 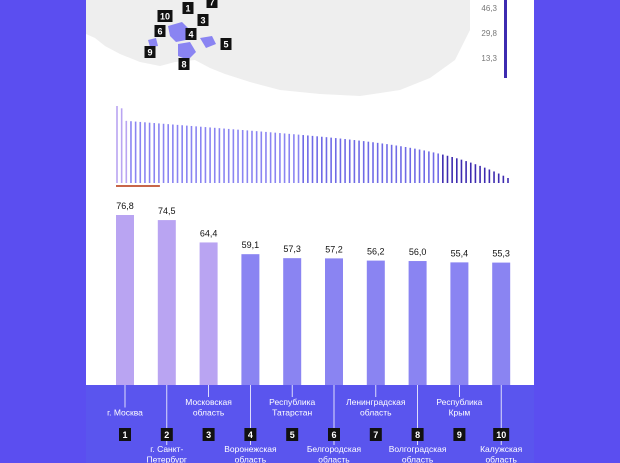 I want to click on rank-badge-7: 7, so click(x=375, y=434).